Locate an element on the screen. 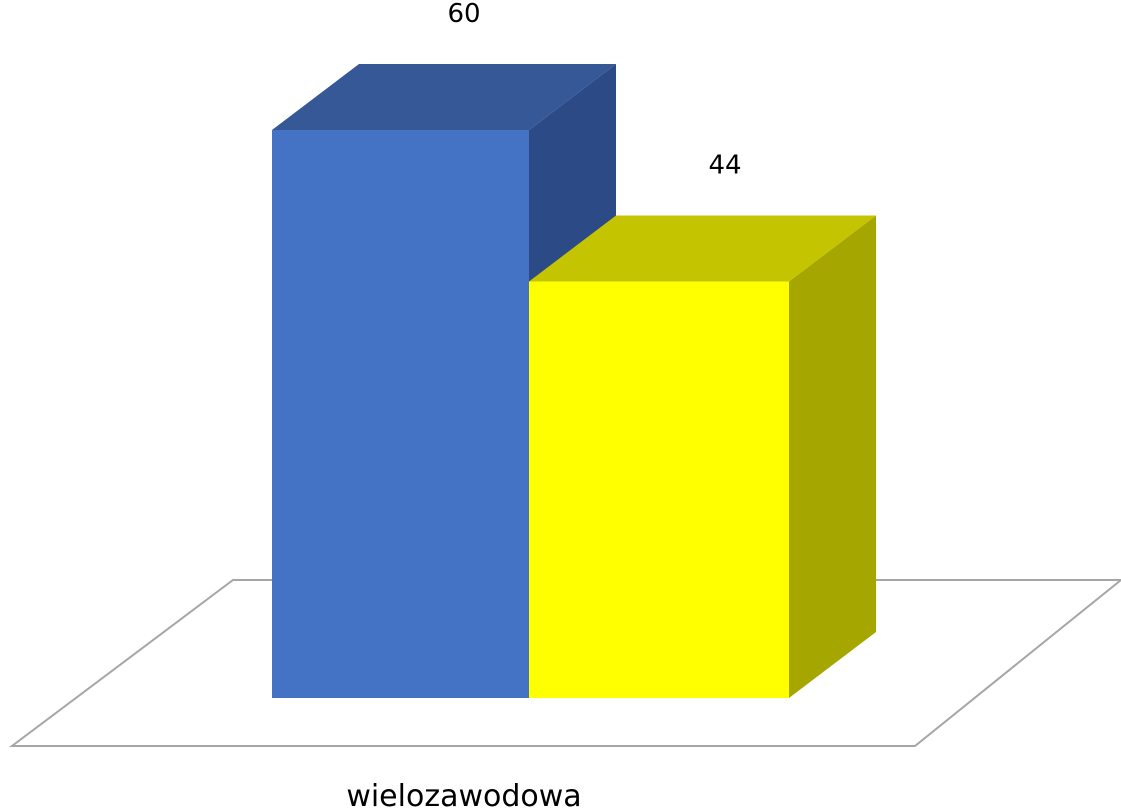  category-label: wielozawodowa is located at coordinates (463, 795).